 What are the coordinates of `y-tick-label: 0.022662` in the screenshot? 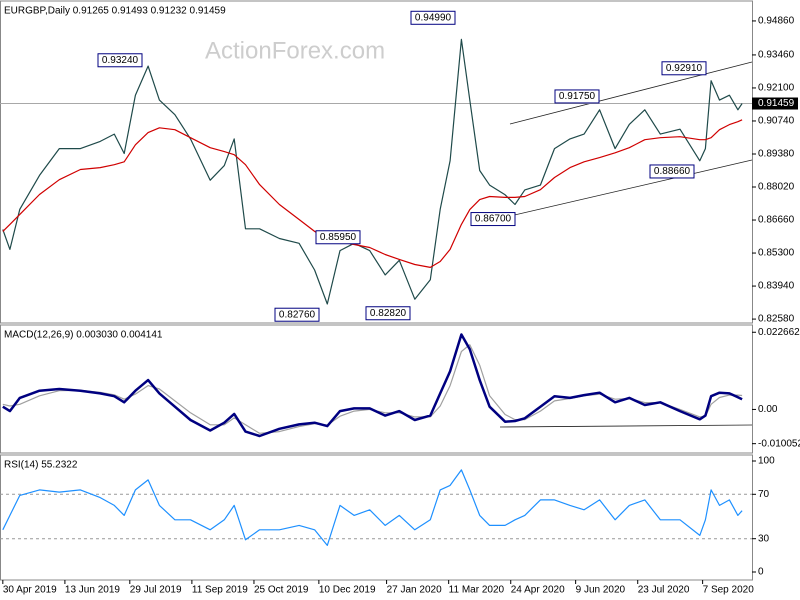 It's located at (779, 332).